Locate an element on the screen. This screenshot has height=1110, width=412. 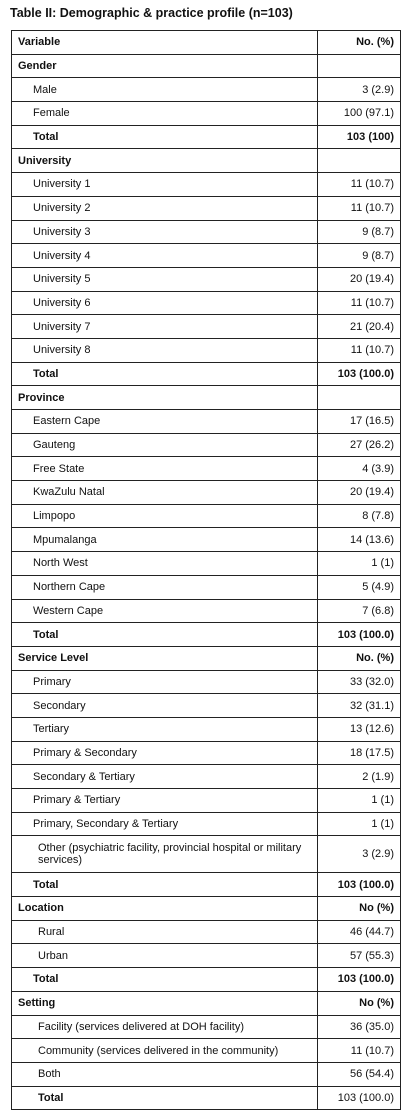
section-row: University is located at coordinates (206, 161).